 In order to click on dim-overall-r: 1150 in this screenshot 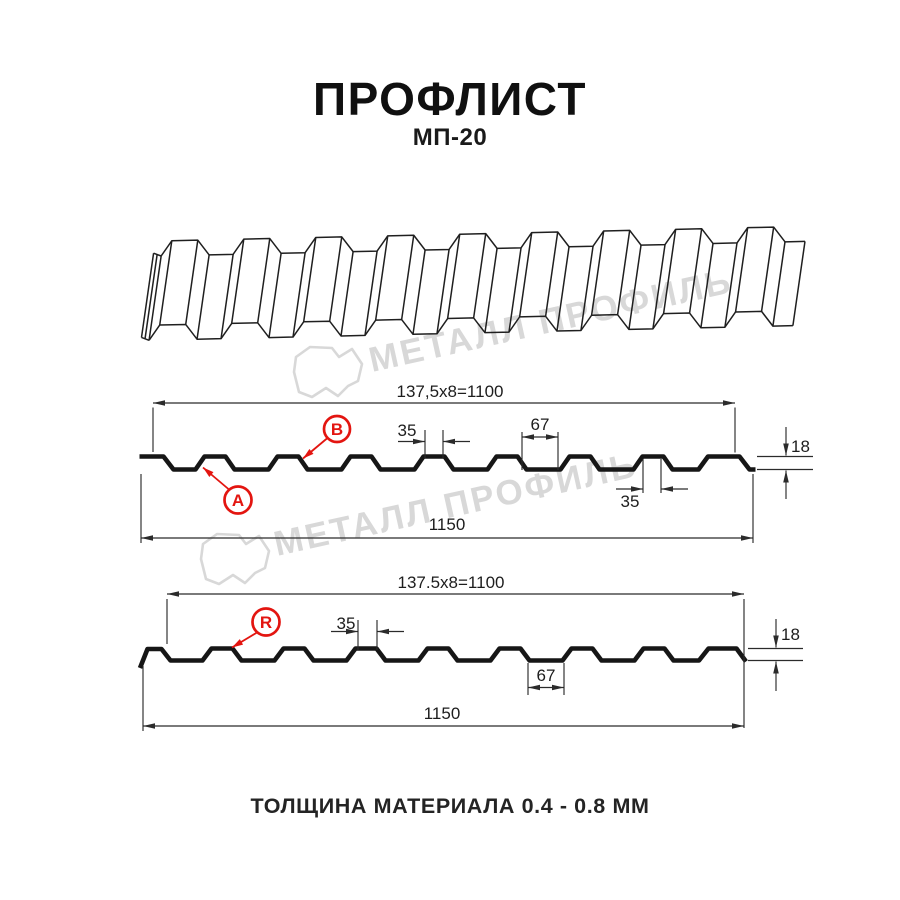, I will do `click(442, 713)`.